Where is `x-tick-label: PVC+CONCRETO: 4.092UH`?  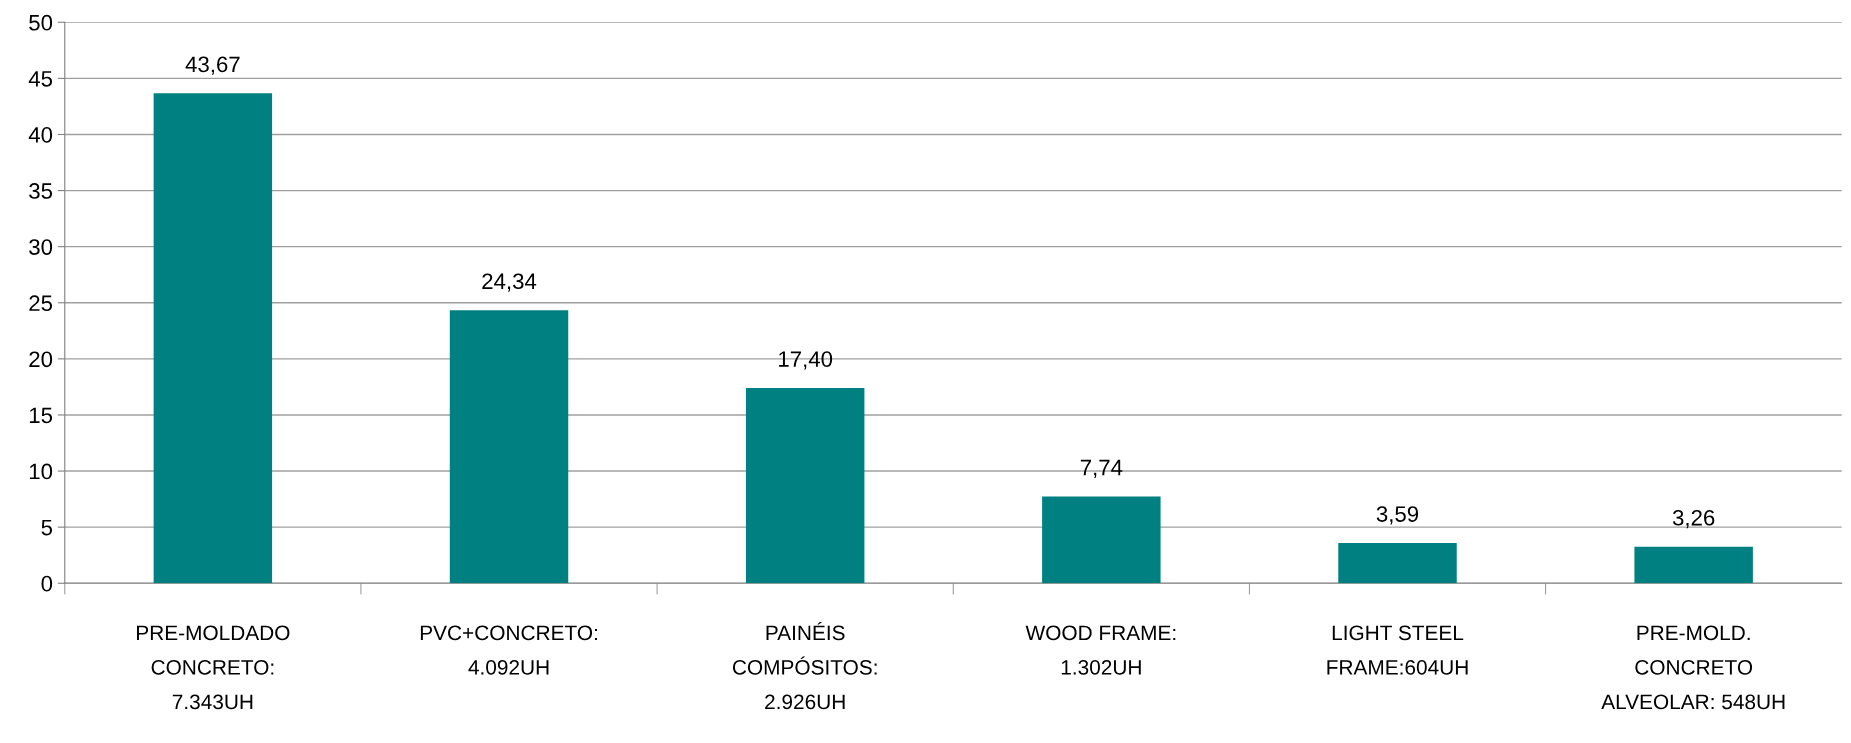 x-tick-label: PVC+CONCRETO: 4.092UH is located at coordinates (508, 650).